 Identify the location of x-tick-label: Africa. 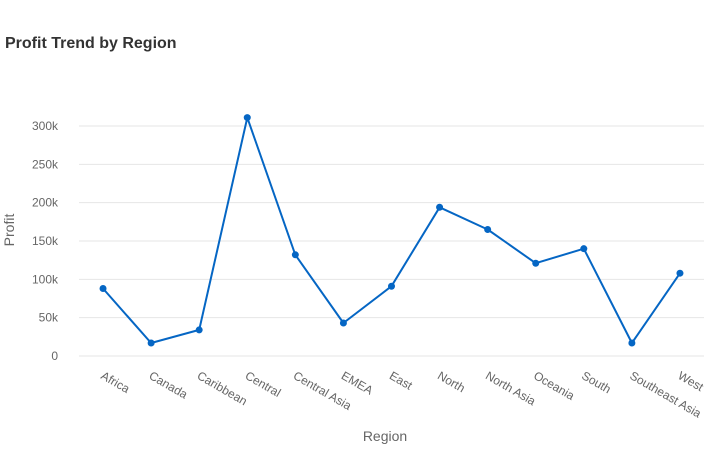
(116, 382).